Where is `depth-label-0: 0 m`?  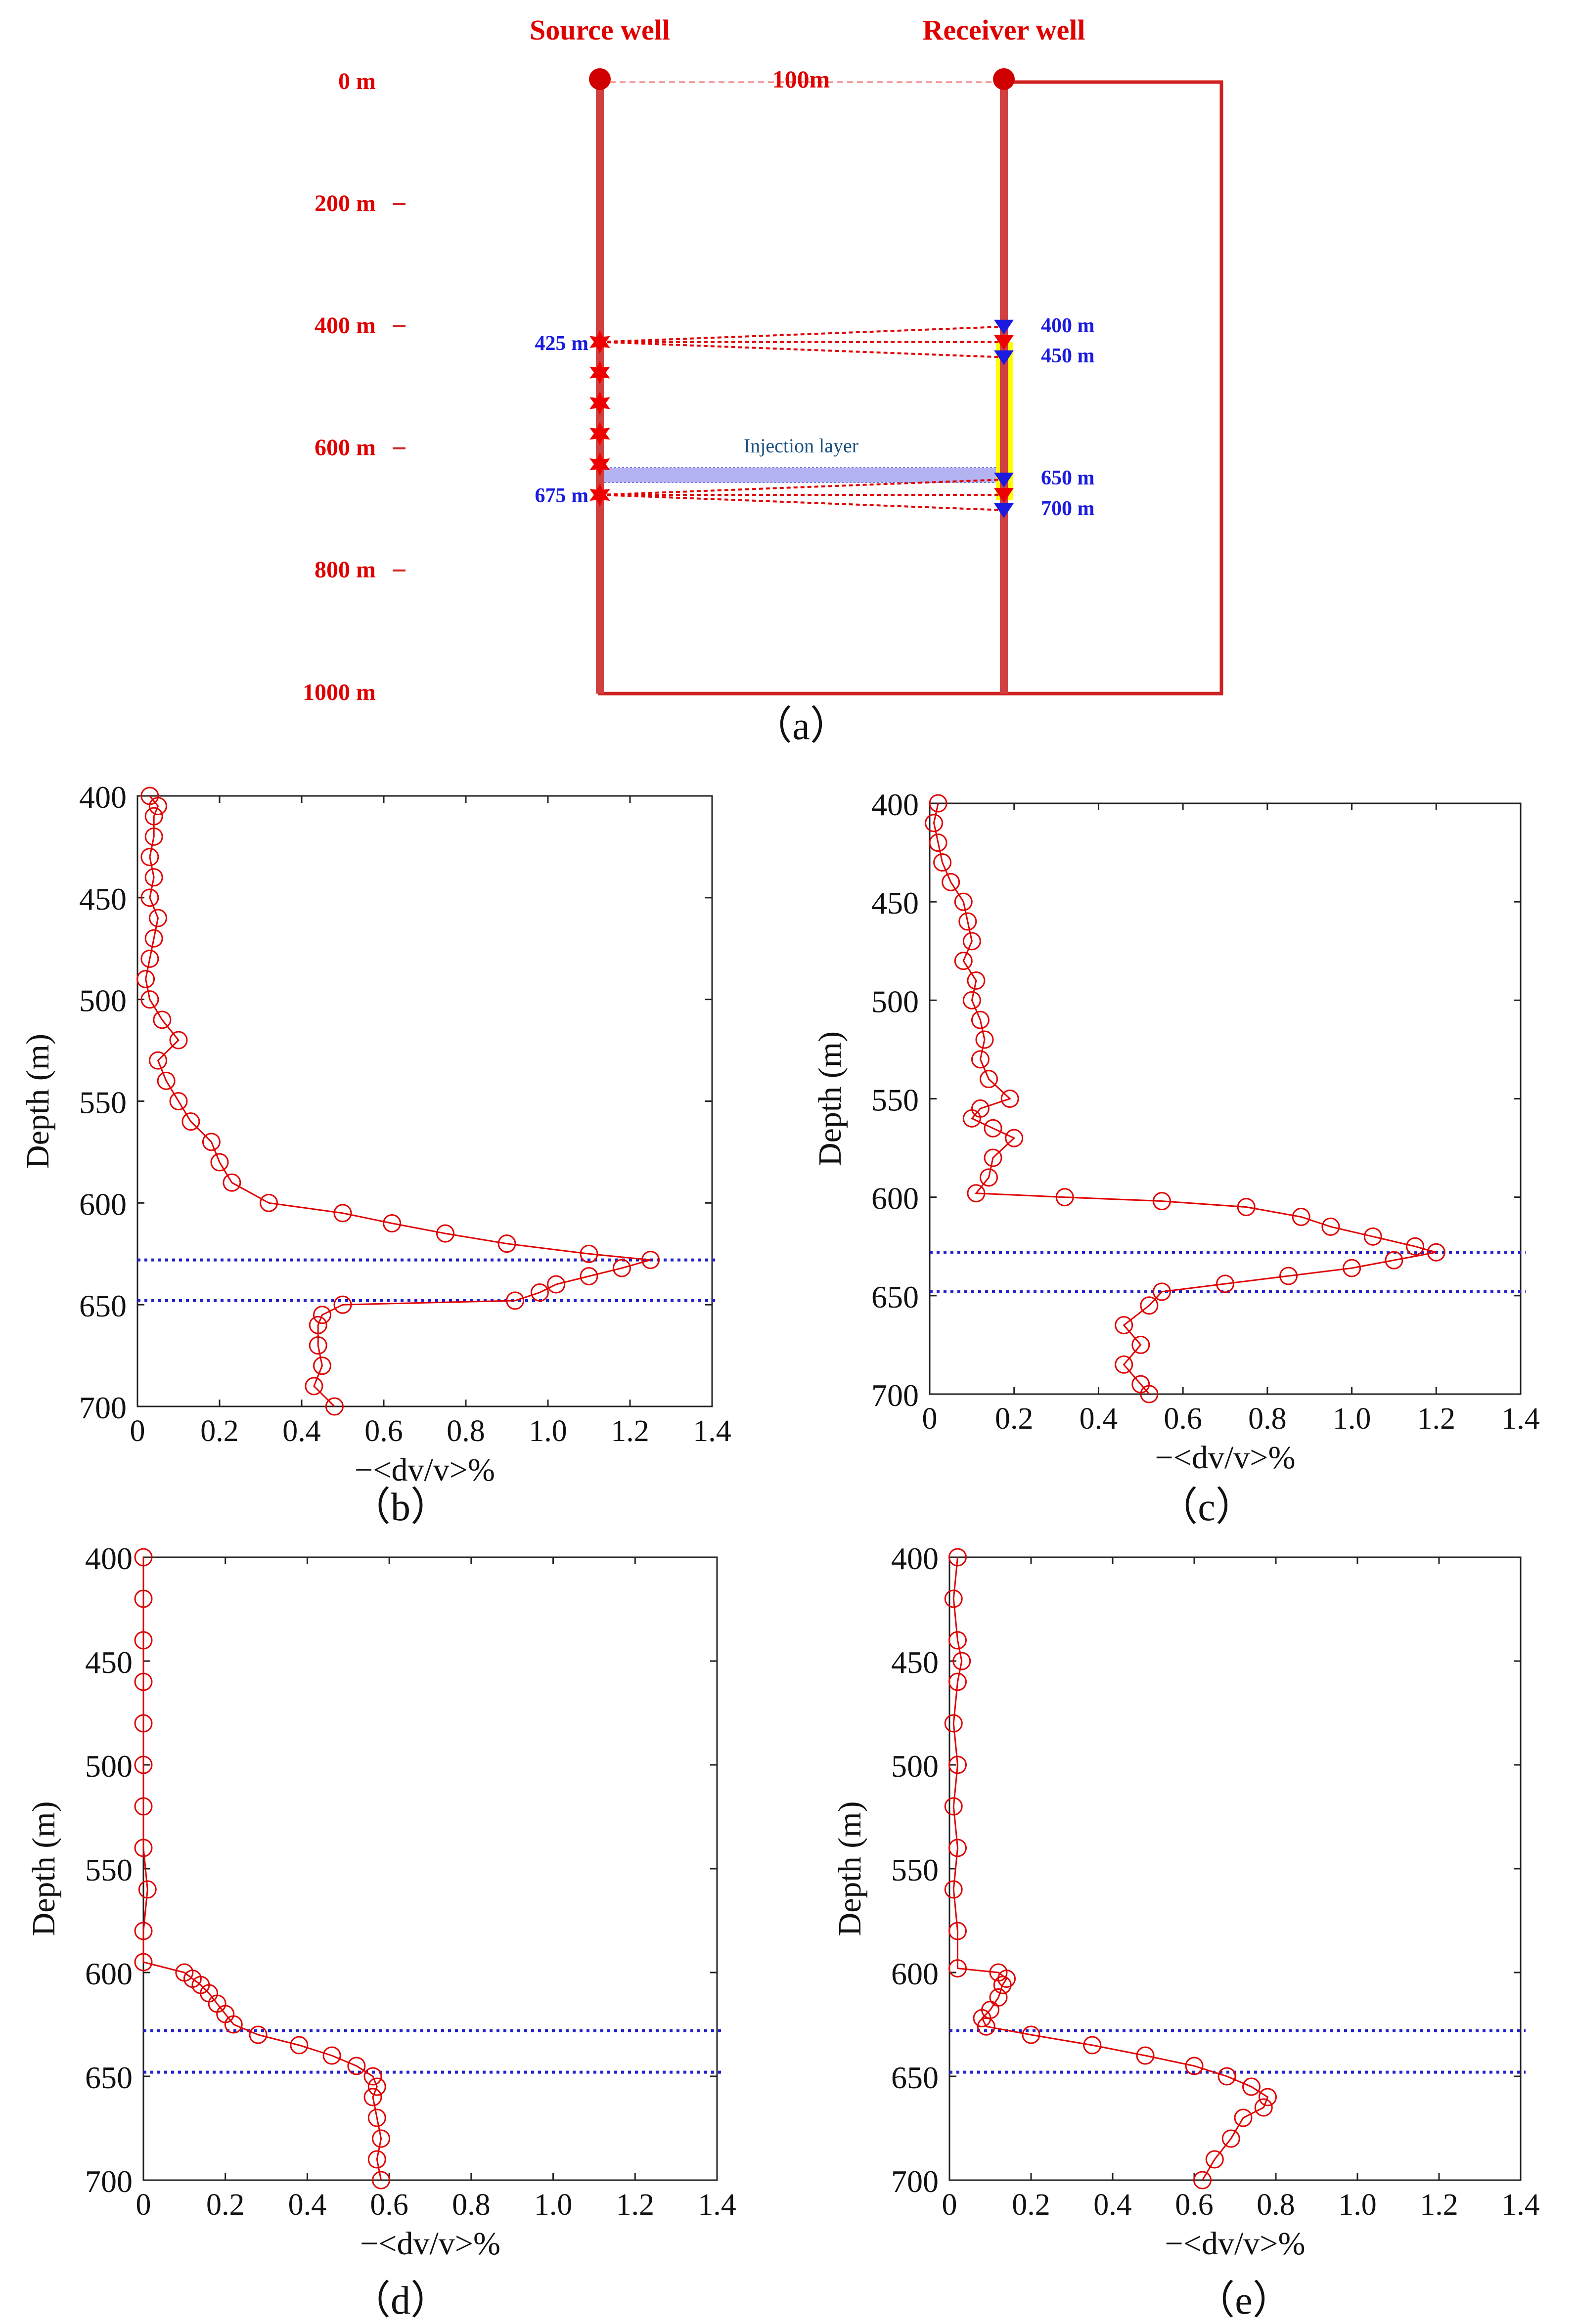
depth-label-0: 0 m is located at coordinates (357, 81).